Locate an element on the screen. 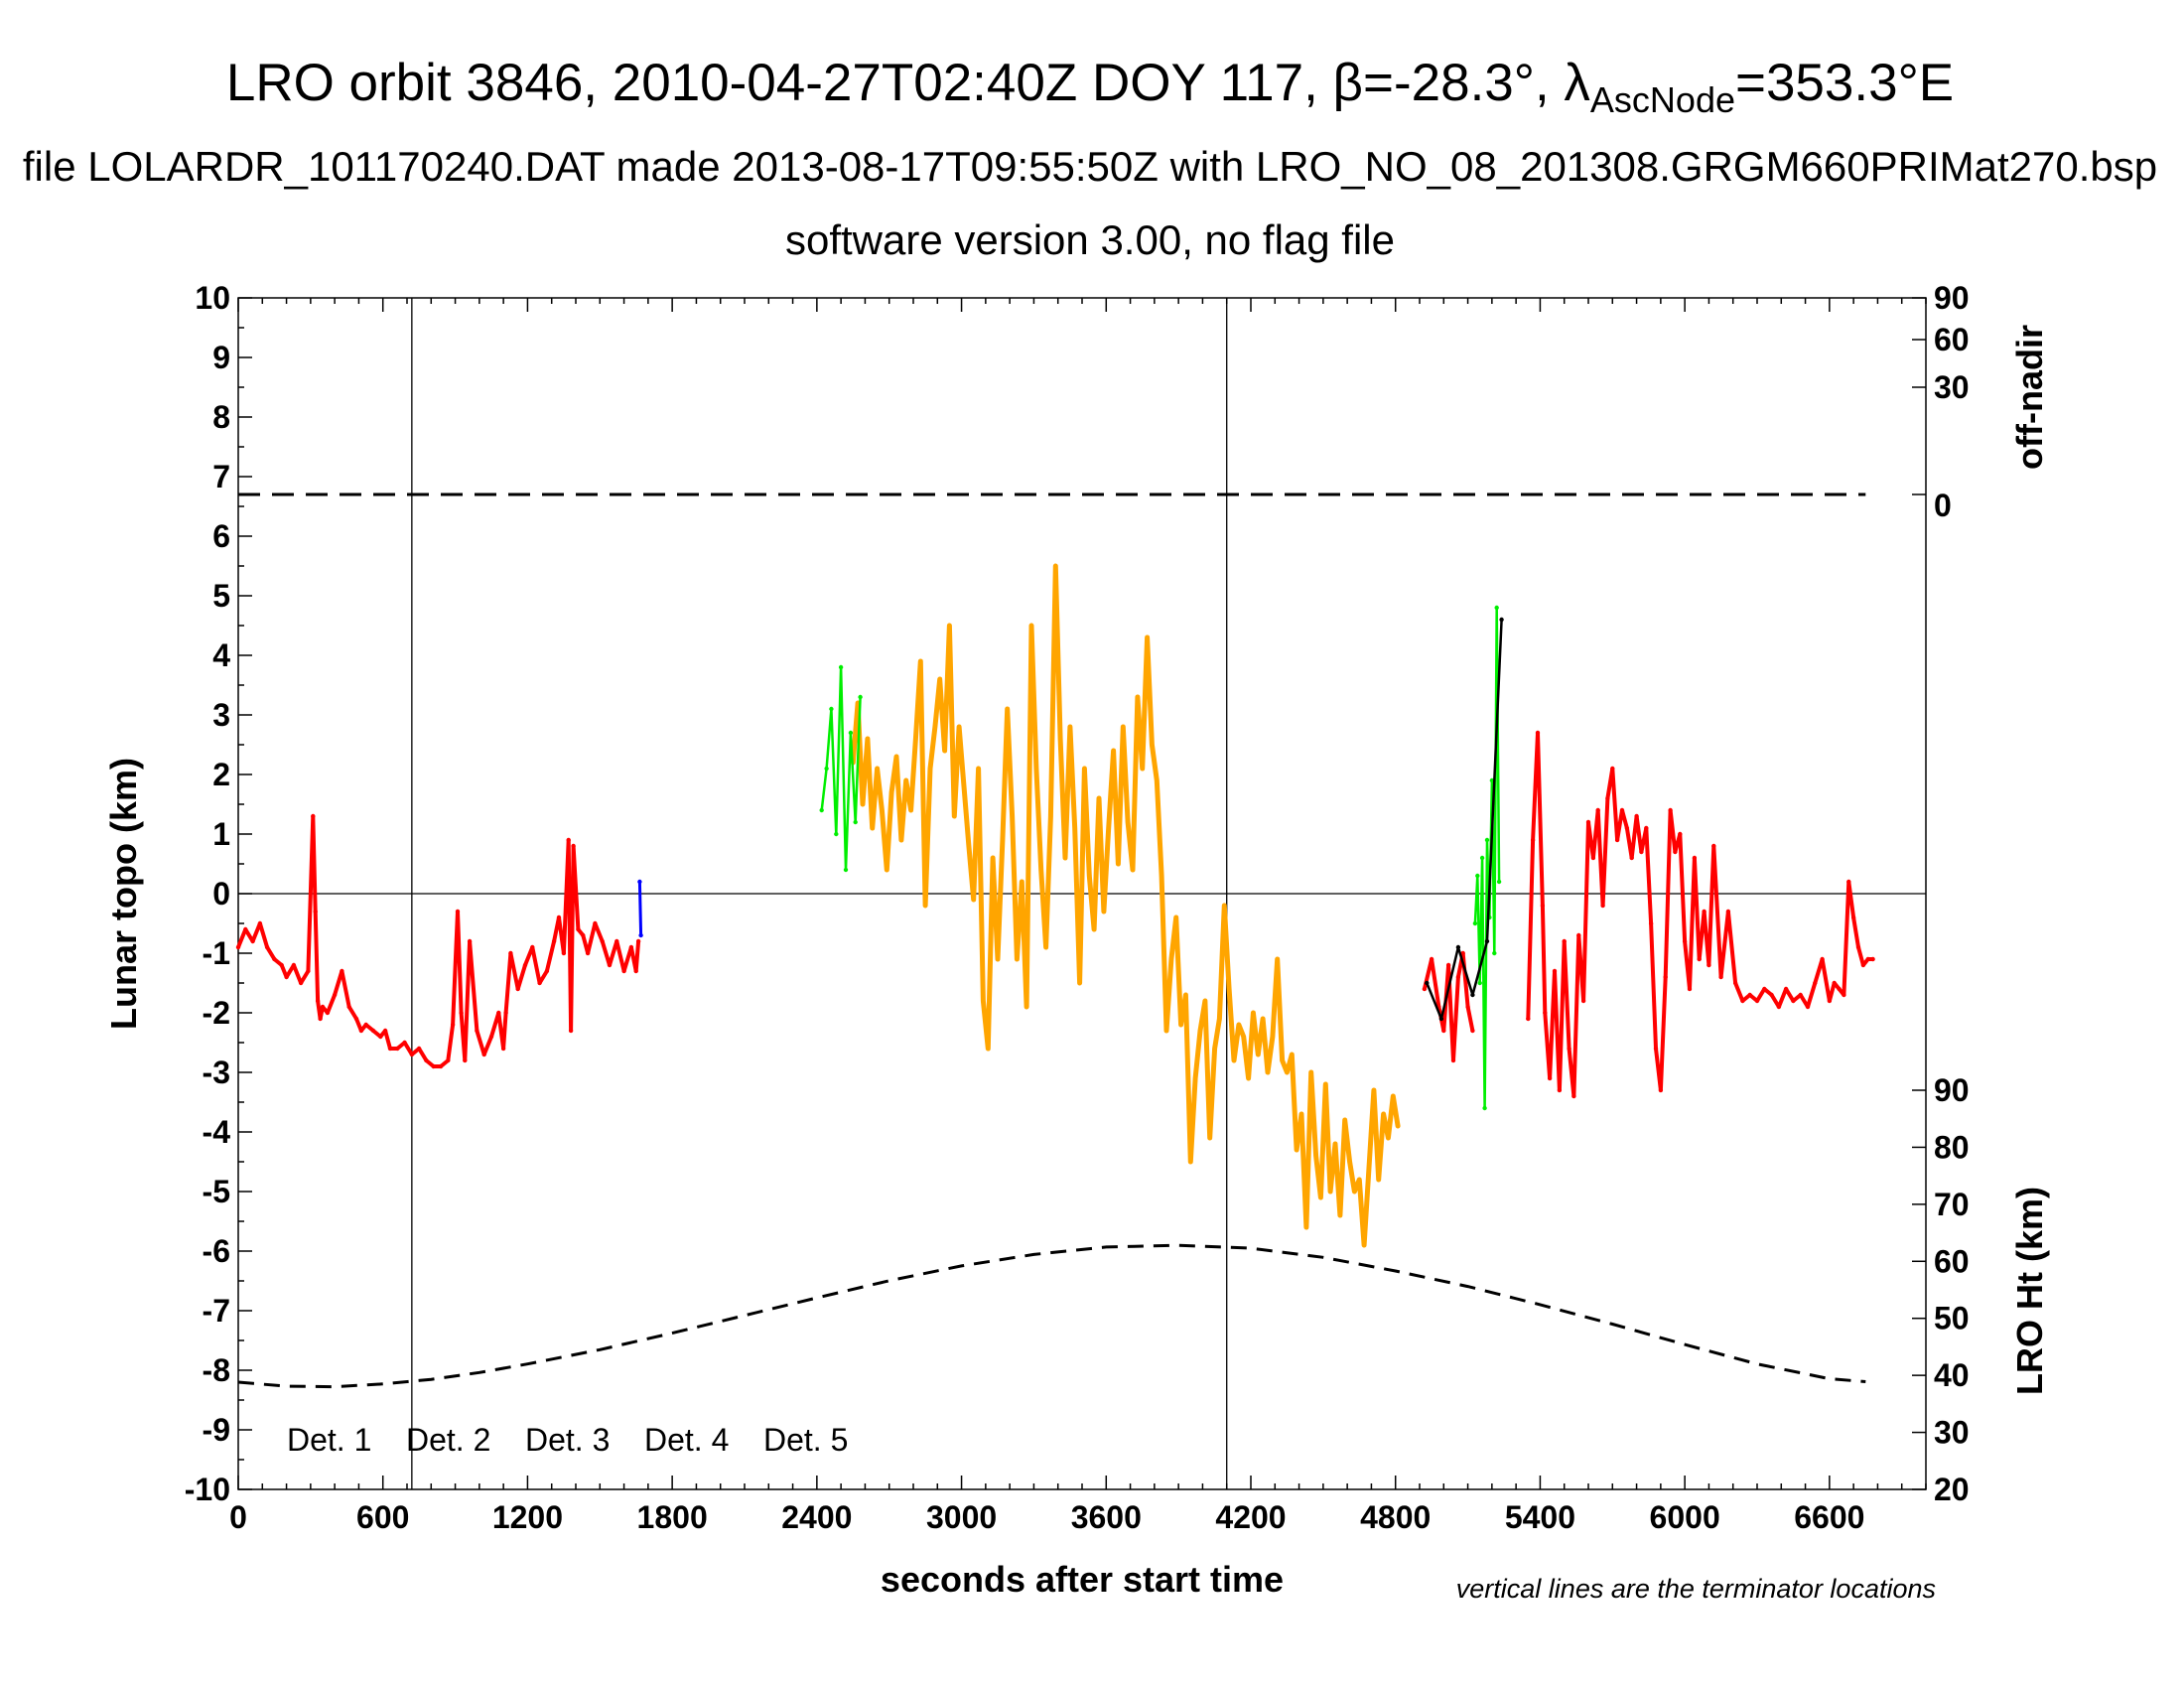 The height and width of the screenshot is (1688, 2184). y-tick-label: 6 is located at coordinates (221, 536).